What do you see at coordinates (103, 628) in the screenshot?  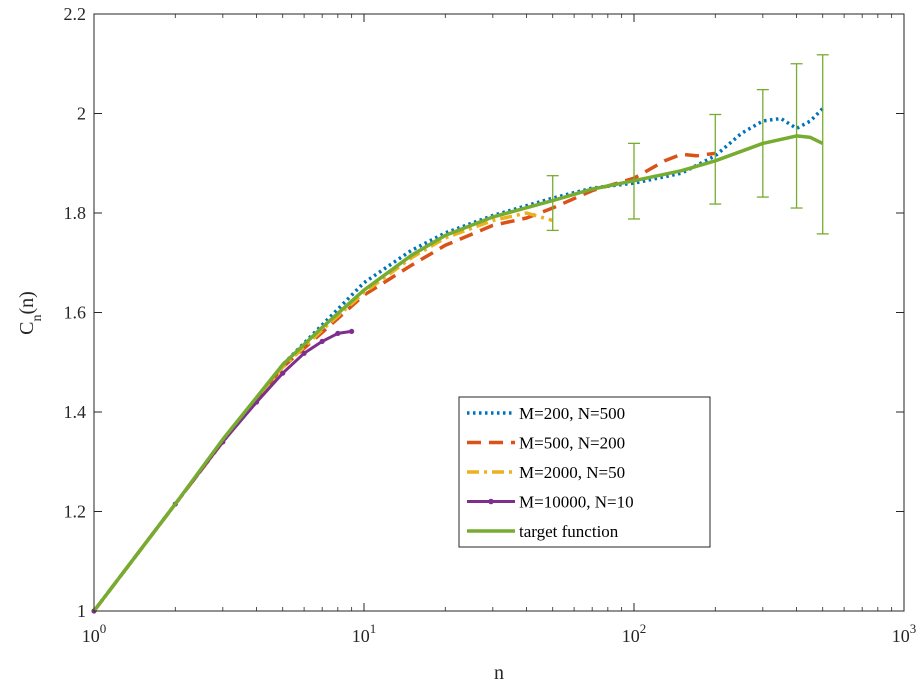 I see `x-tick-label-exp-0: 0` at bounding box center [103, 628].